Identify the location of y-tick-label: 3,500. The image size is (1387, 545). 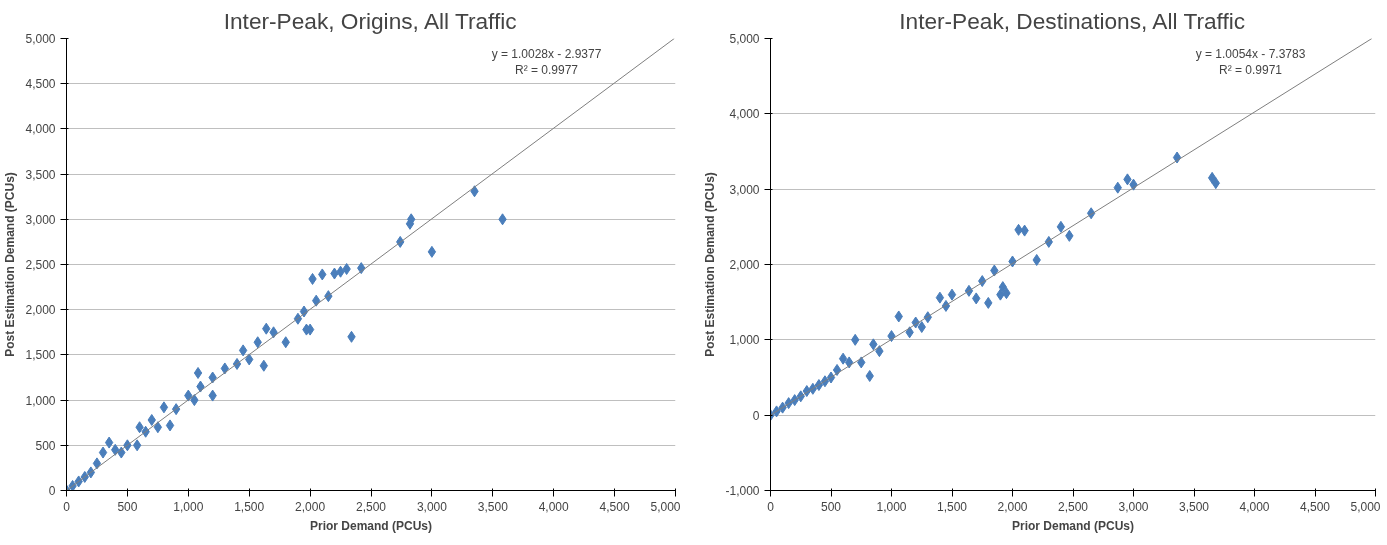
(40, 174).